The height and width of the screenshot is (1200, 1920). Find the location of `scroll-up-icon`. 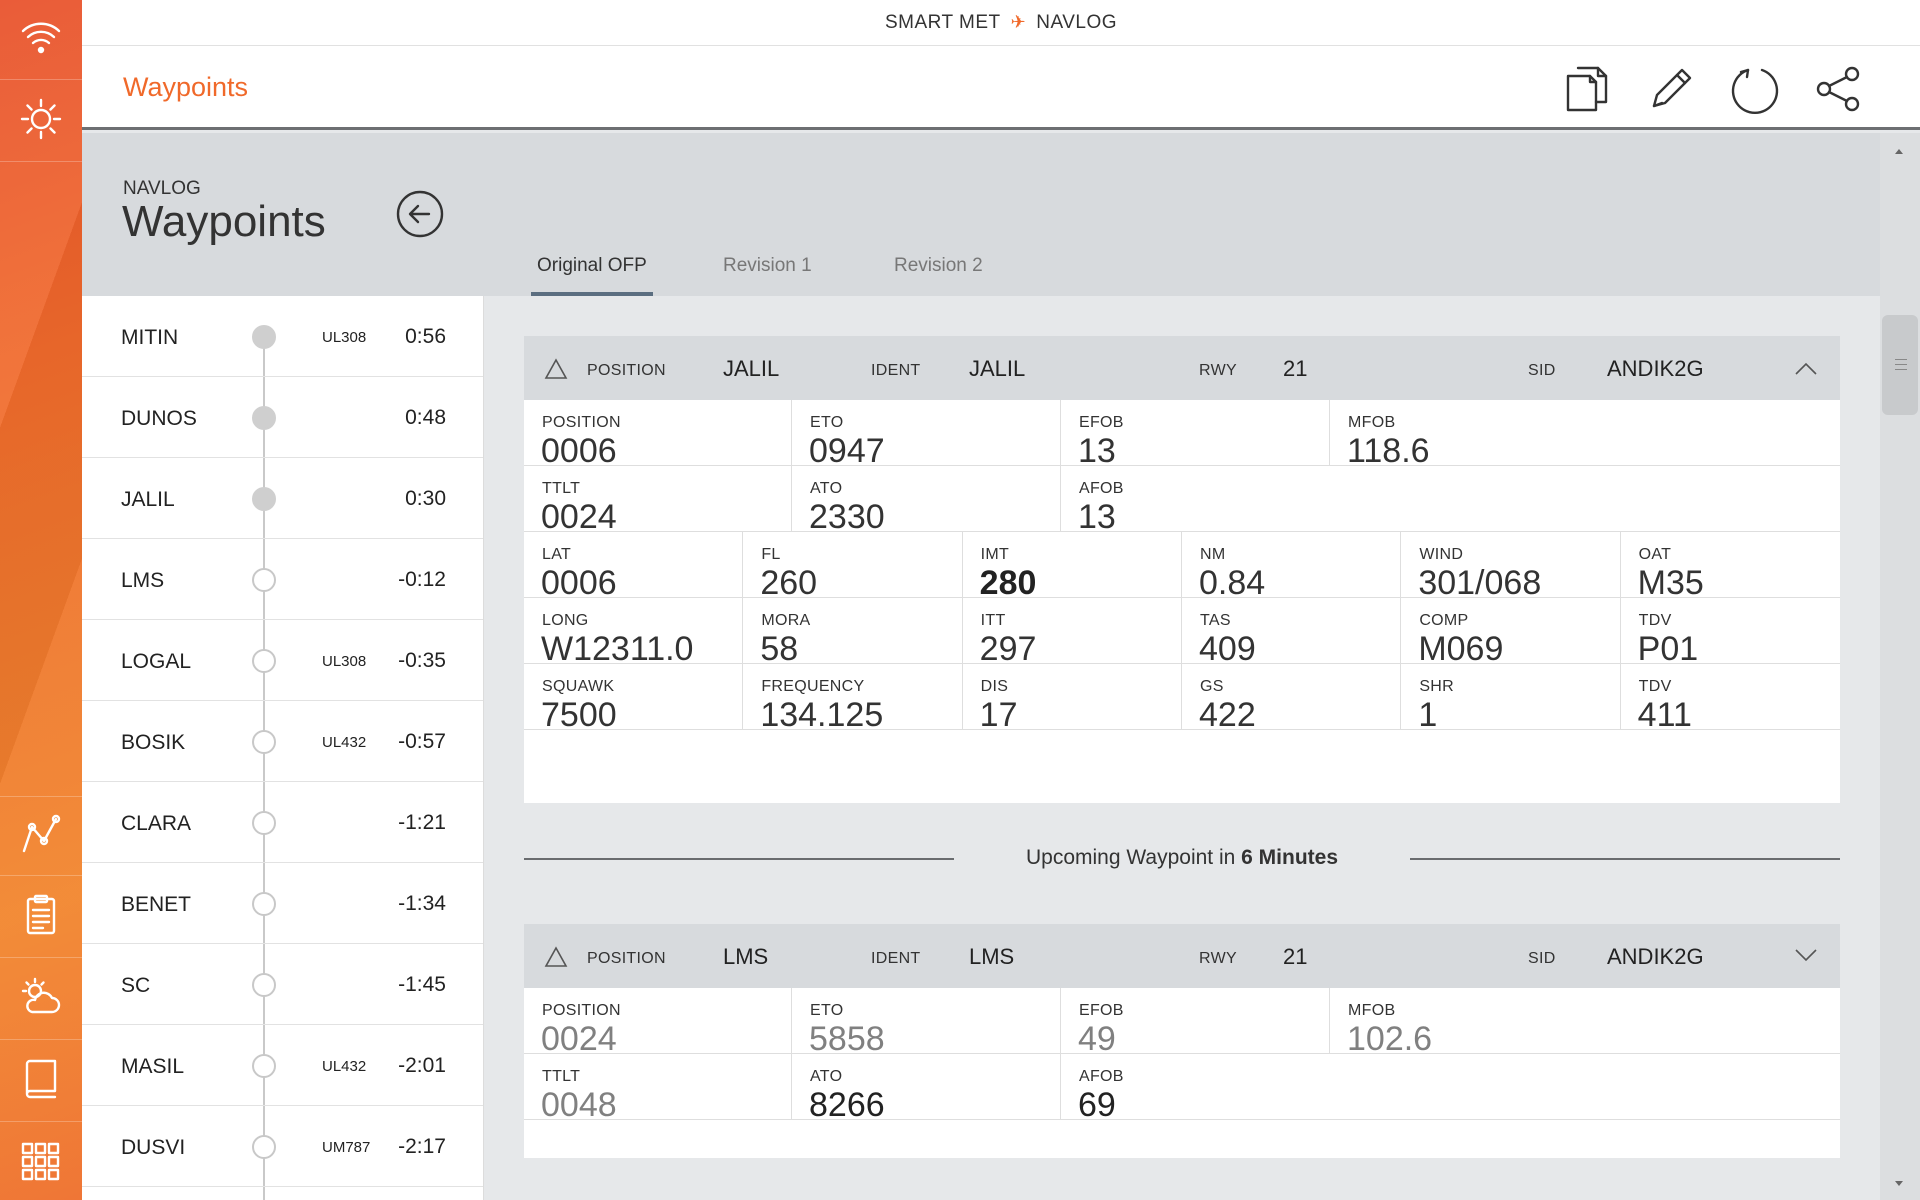

scroll-up-icon is located at coordinates (1899, 151).